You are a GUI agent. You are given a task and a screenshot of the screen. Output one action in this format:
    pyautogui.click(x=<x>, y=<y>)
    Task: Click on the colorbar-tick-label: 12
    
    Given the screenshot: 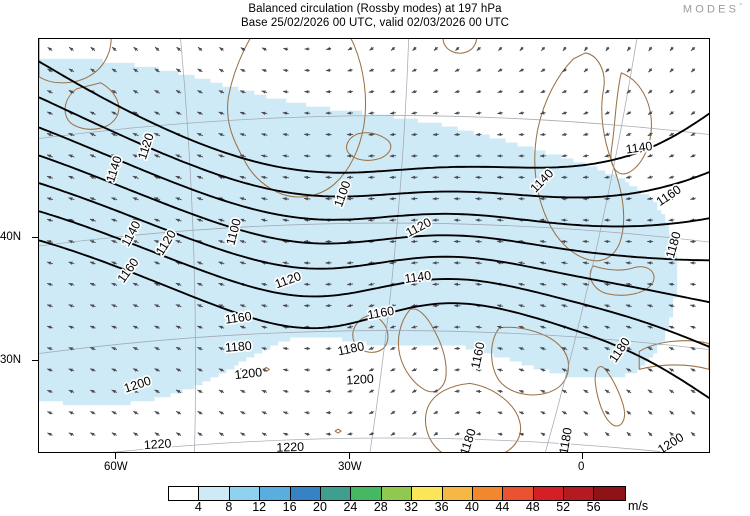 What is the action you would take?
    pyautogui.click(x=259, y=507)
    